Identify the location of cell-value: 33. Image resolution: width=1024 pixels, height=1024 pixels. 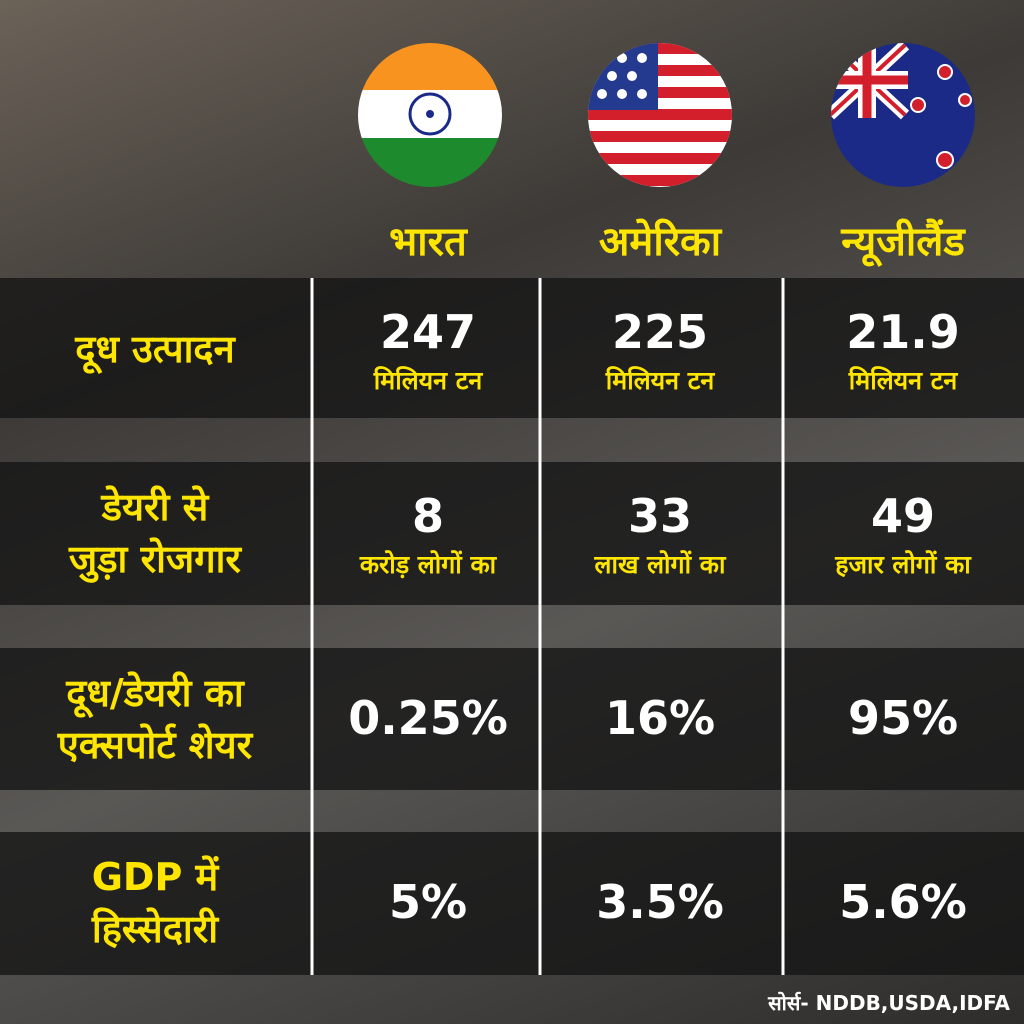
(659, 516).